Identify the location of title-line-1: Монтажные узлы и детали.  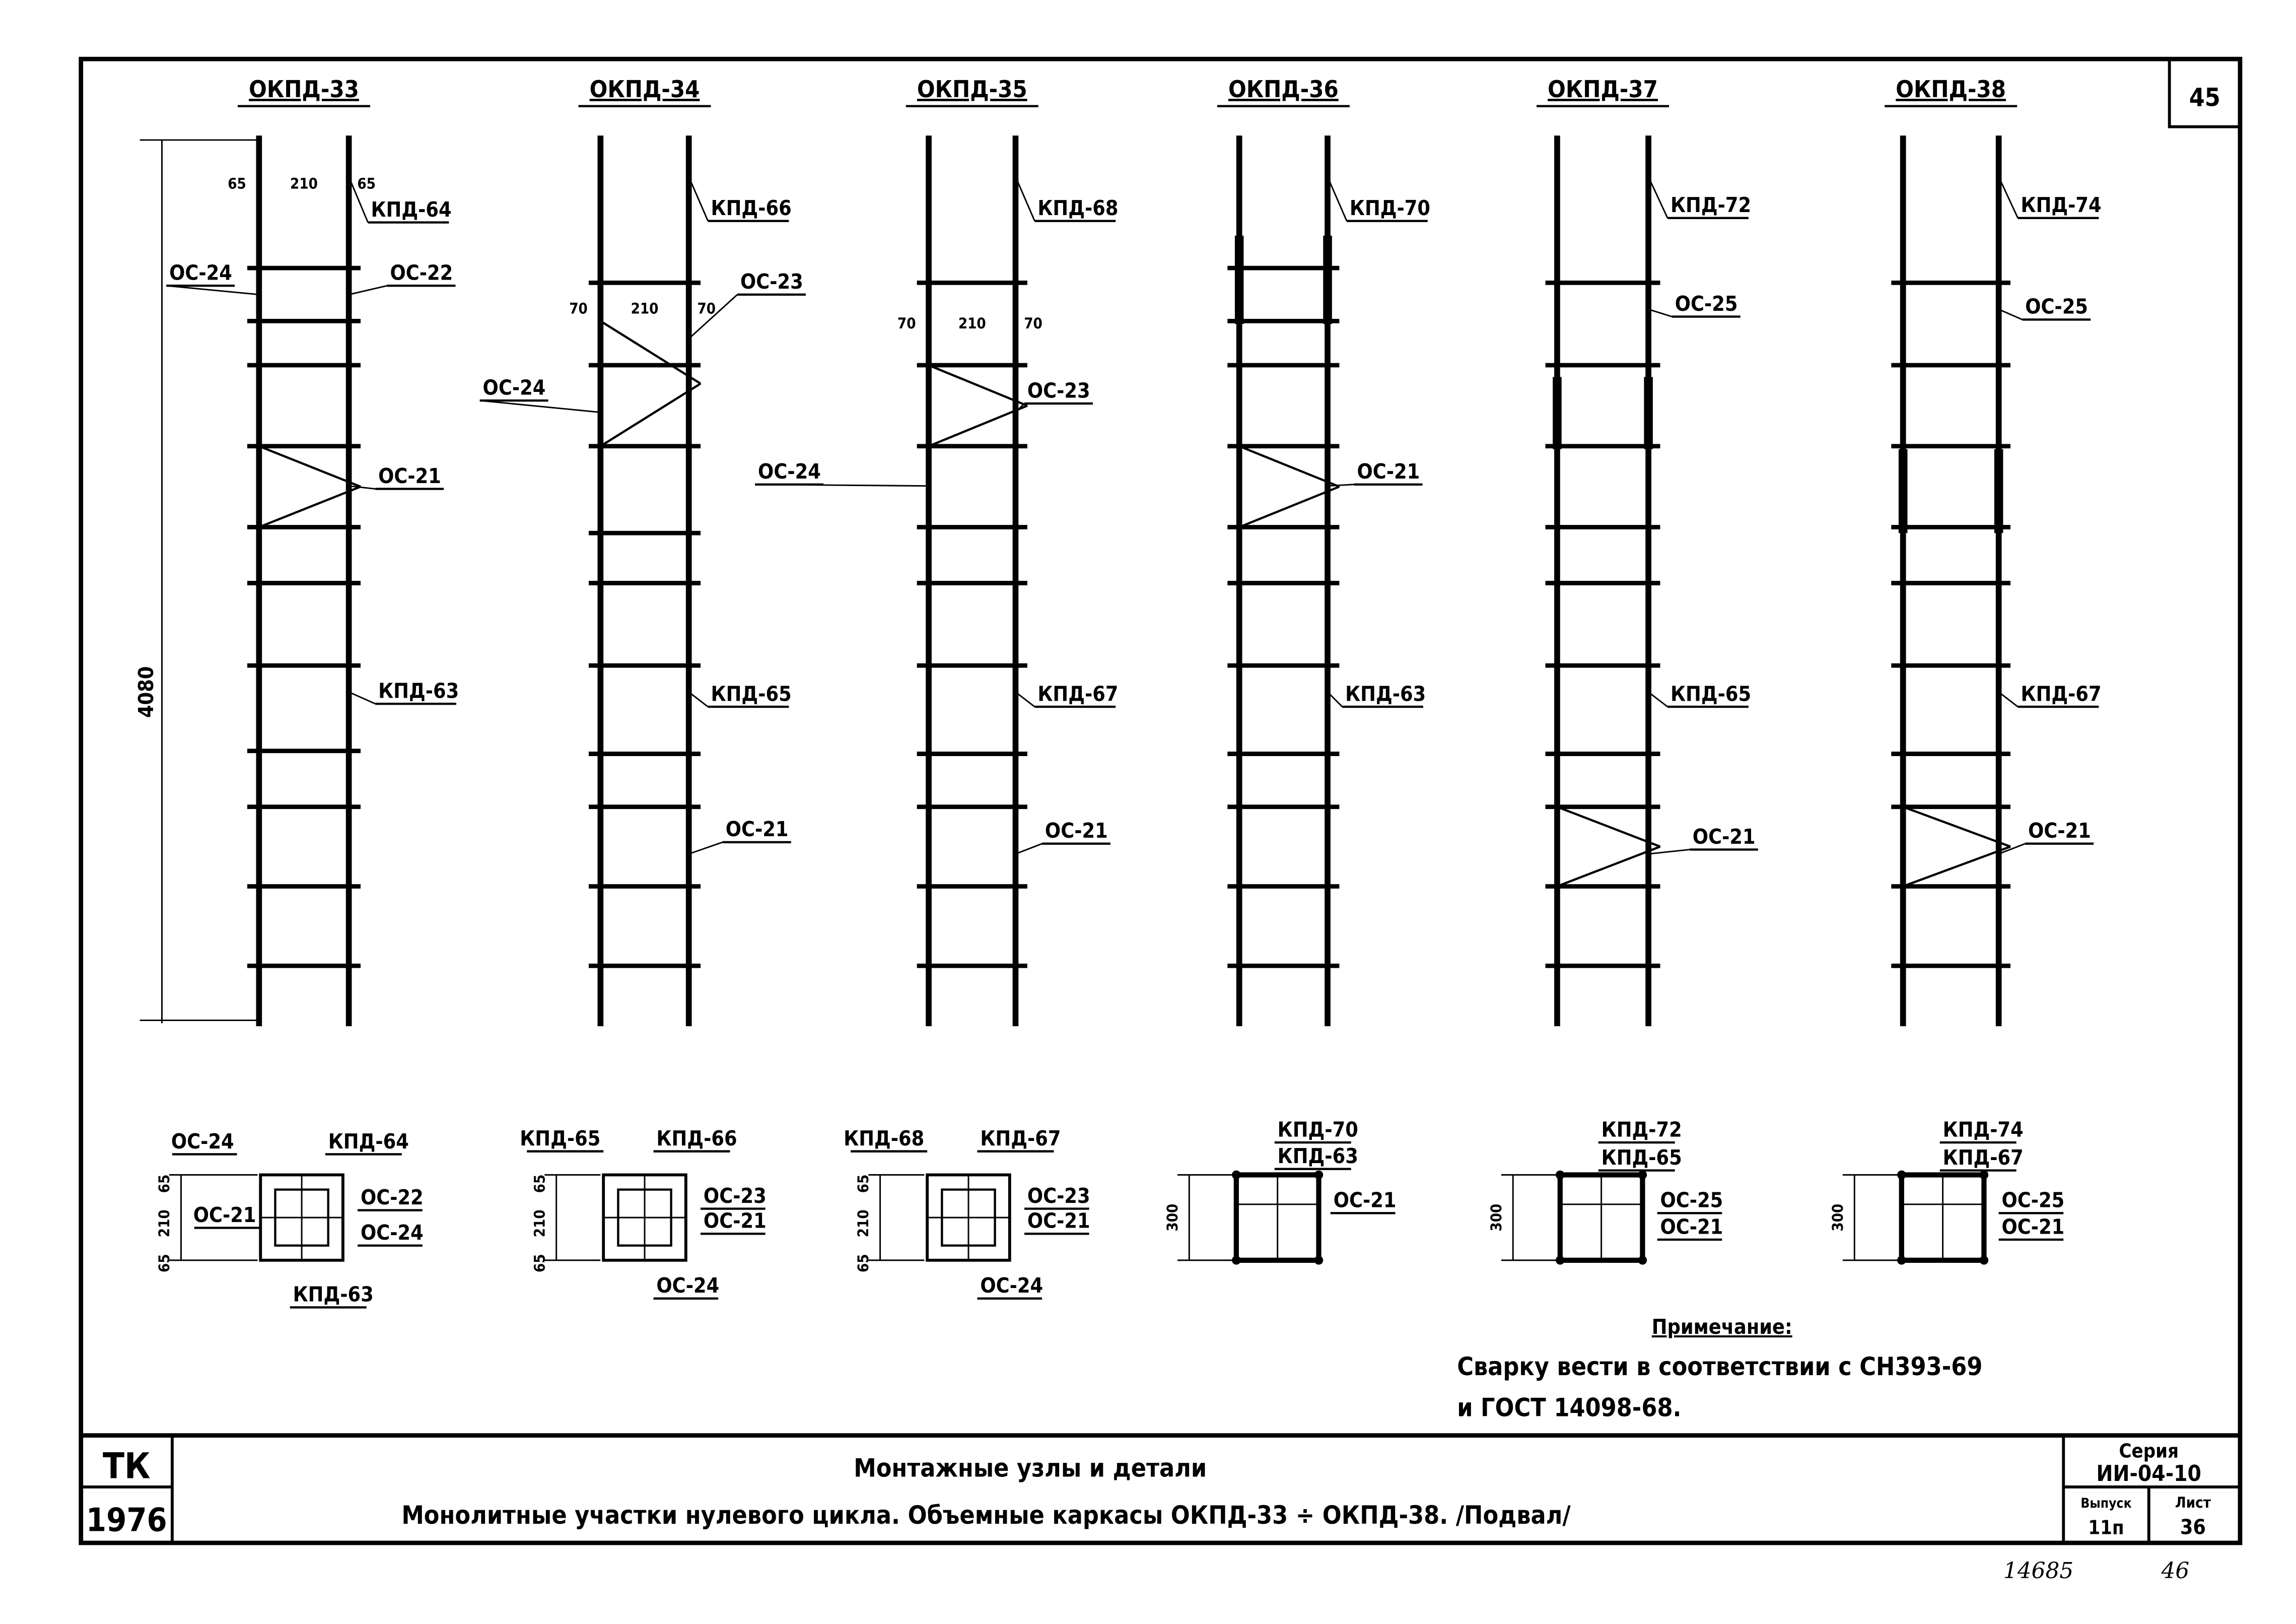
(1030, 1467).